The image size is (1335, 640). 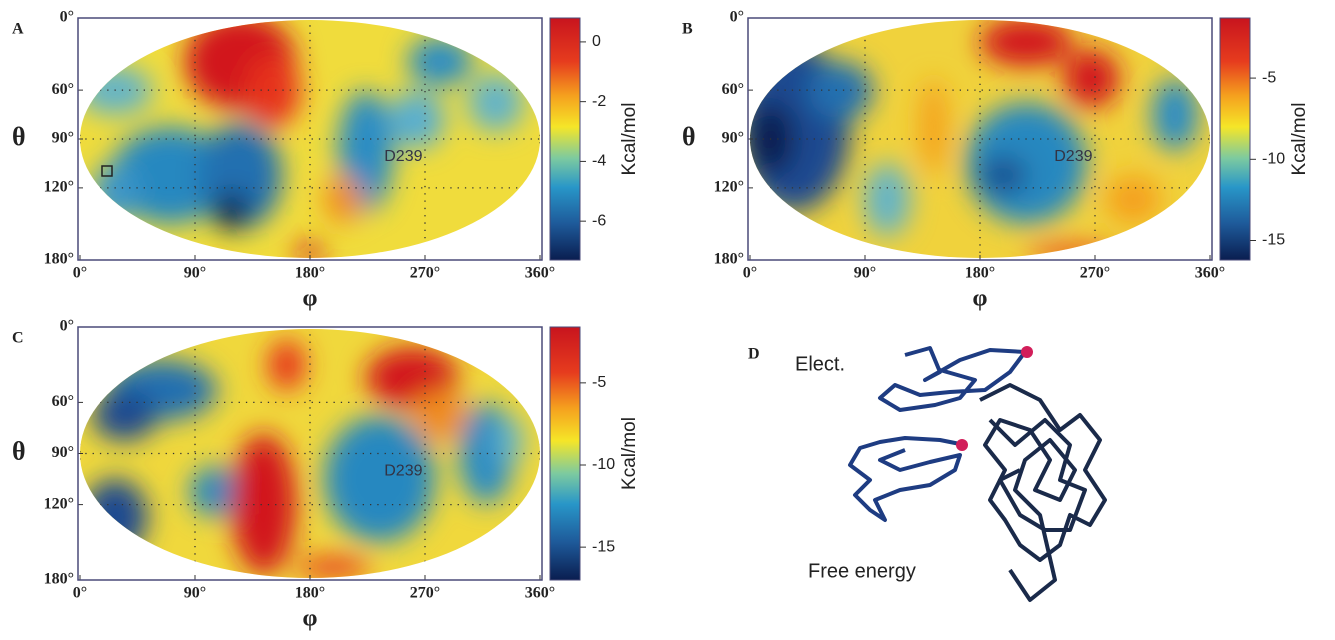 What do you see at coordinates (820, 364) in the screenshot?
I see `label: Elect.` at bounding box center [820, 364].